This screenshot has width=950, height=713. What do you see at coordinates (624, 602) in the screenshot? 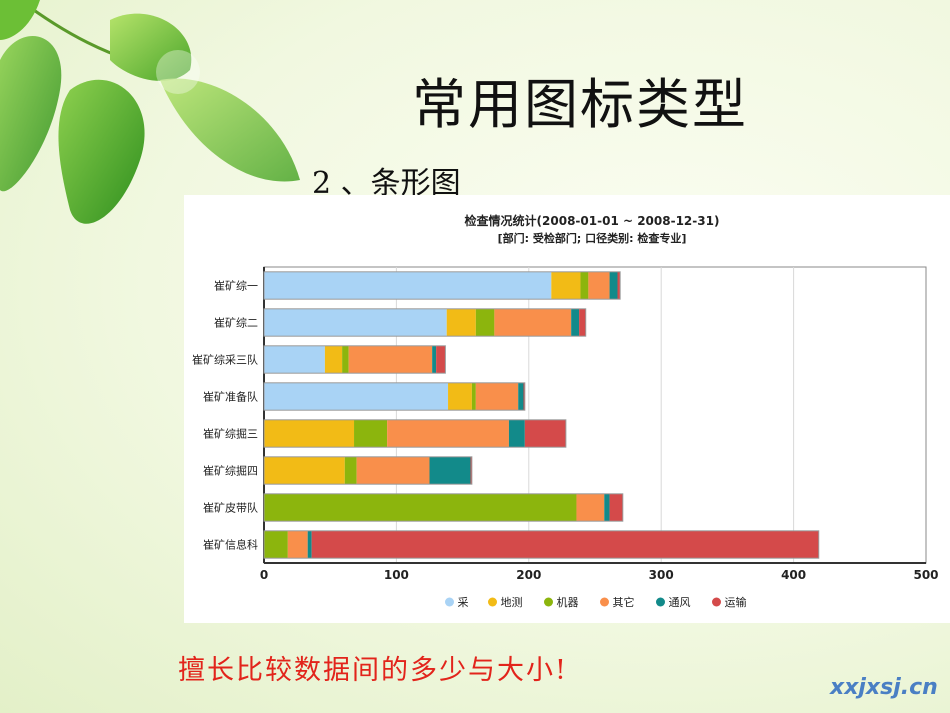
I see `legend-label: 其它` at bounding box center [624, 602].